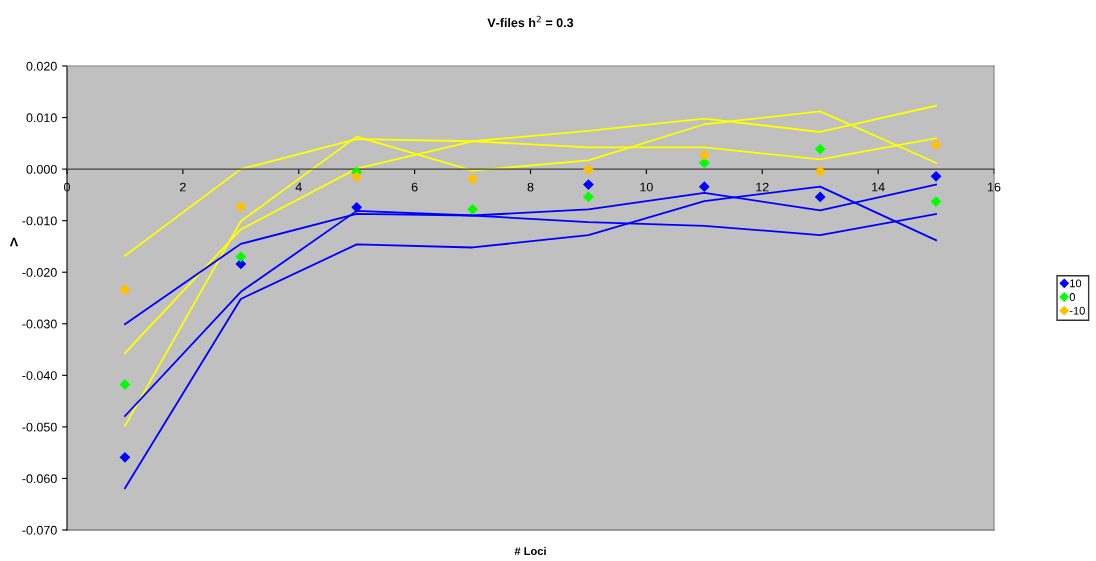  I want to click on y-tick-label: 0.020, so click(41, 66).